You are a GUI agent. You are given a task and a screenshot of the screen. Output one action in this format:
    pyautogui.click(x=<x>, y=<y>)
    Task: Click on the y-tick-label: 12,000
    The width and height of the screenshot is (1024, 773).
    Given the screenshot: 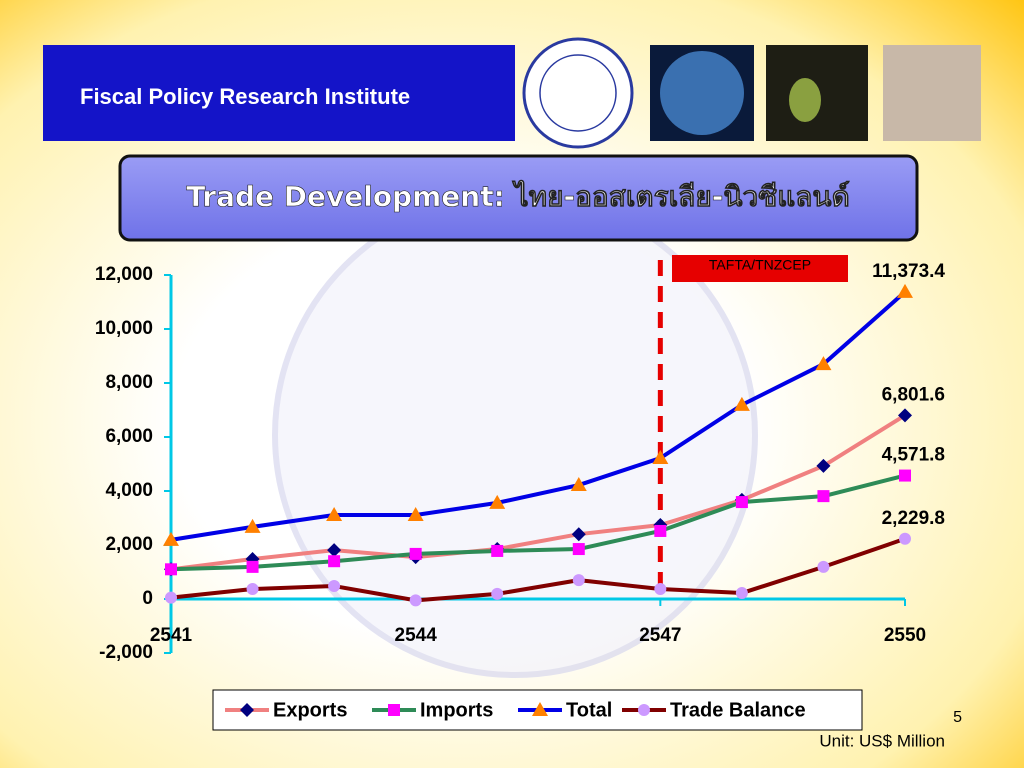 What is the action you would take?
    pyautogui.click(x=124, y=274)
    